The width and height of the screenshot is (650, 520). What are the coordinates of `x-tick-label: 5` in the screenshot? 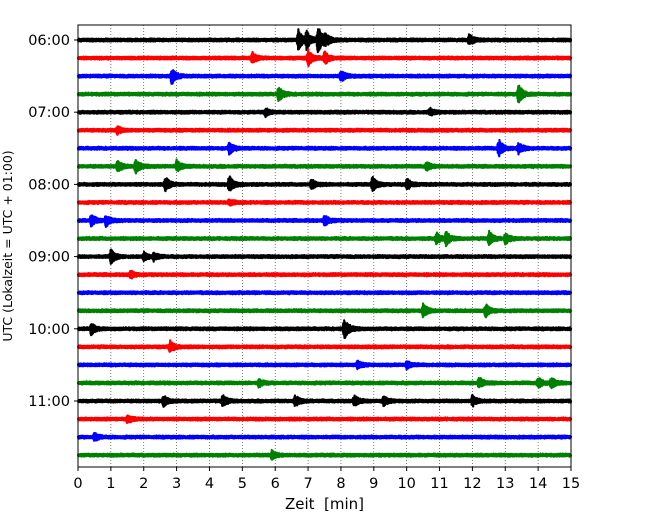 It's located at (242, 484).